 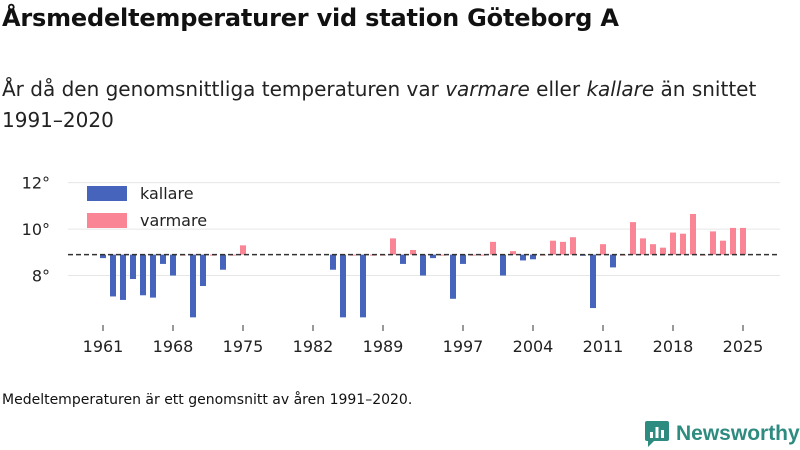 What do you see at coordinates (487, 89) in the screenshot?
I see `subtitle-warmer-word: varmare` at bounding box center [487, 89].